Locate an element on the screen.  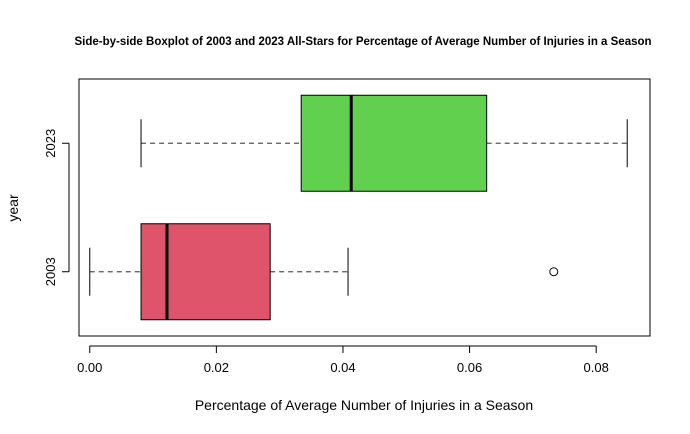
x-tick-label-4: 0.08 is located at coordinates (596, 367).